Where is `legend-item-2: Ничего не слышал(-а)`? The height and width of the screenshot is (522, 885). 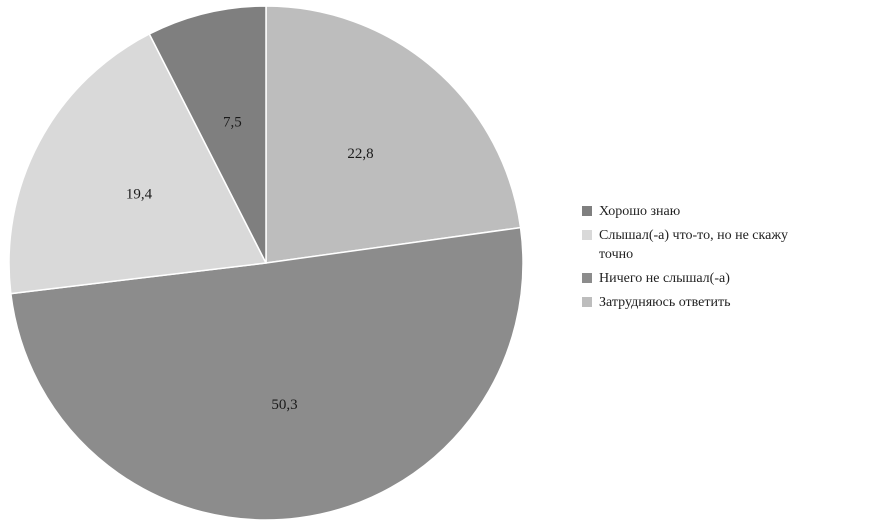 legend-item-2: Ничего не слышал(-а) is located at coordinates (656, 278).